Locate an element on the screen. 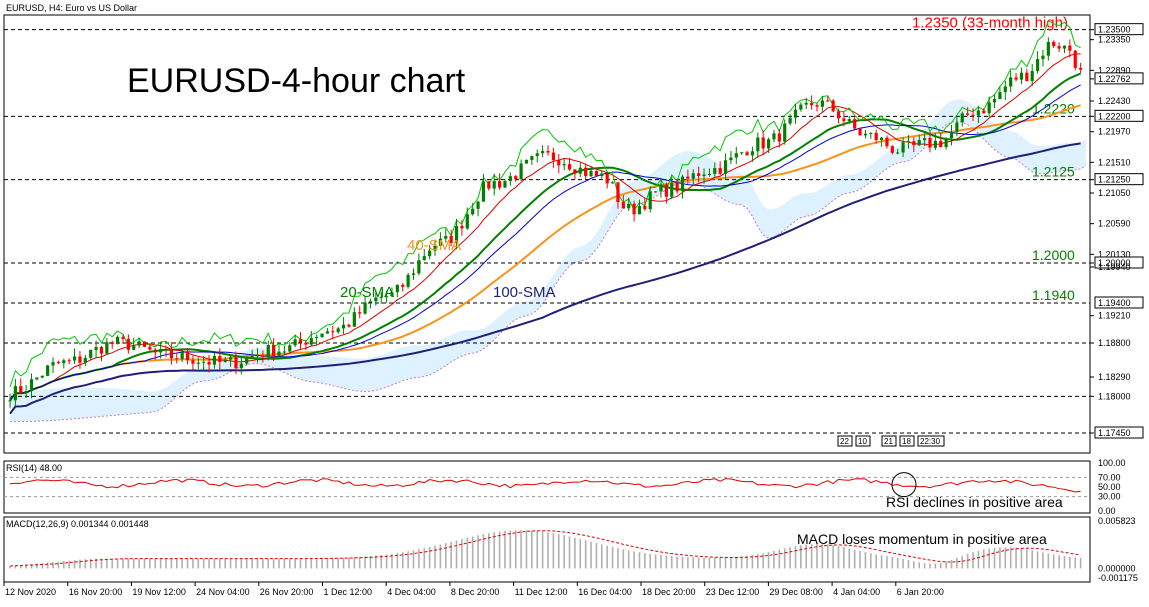  price-tick-label: 1.23350 is located at coordinates (1114, 40).